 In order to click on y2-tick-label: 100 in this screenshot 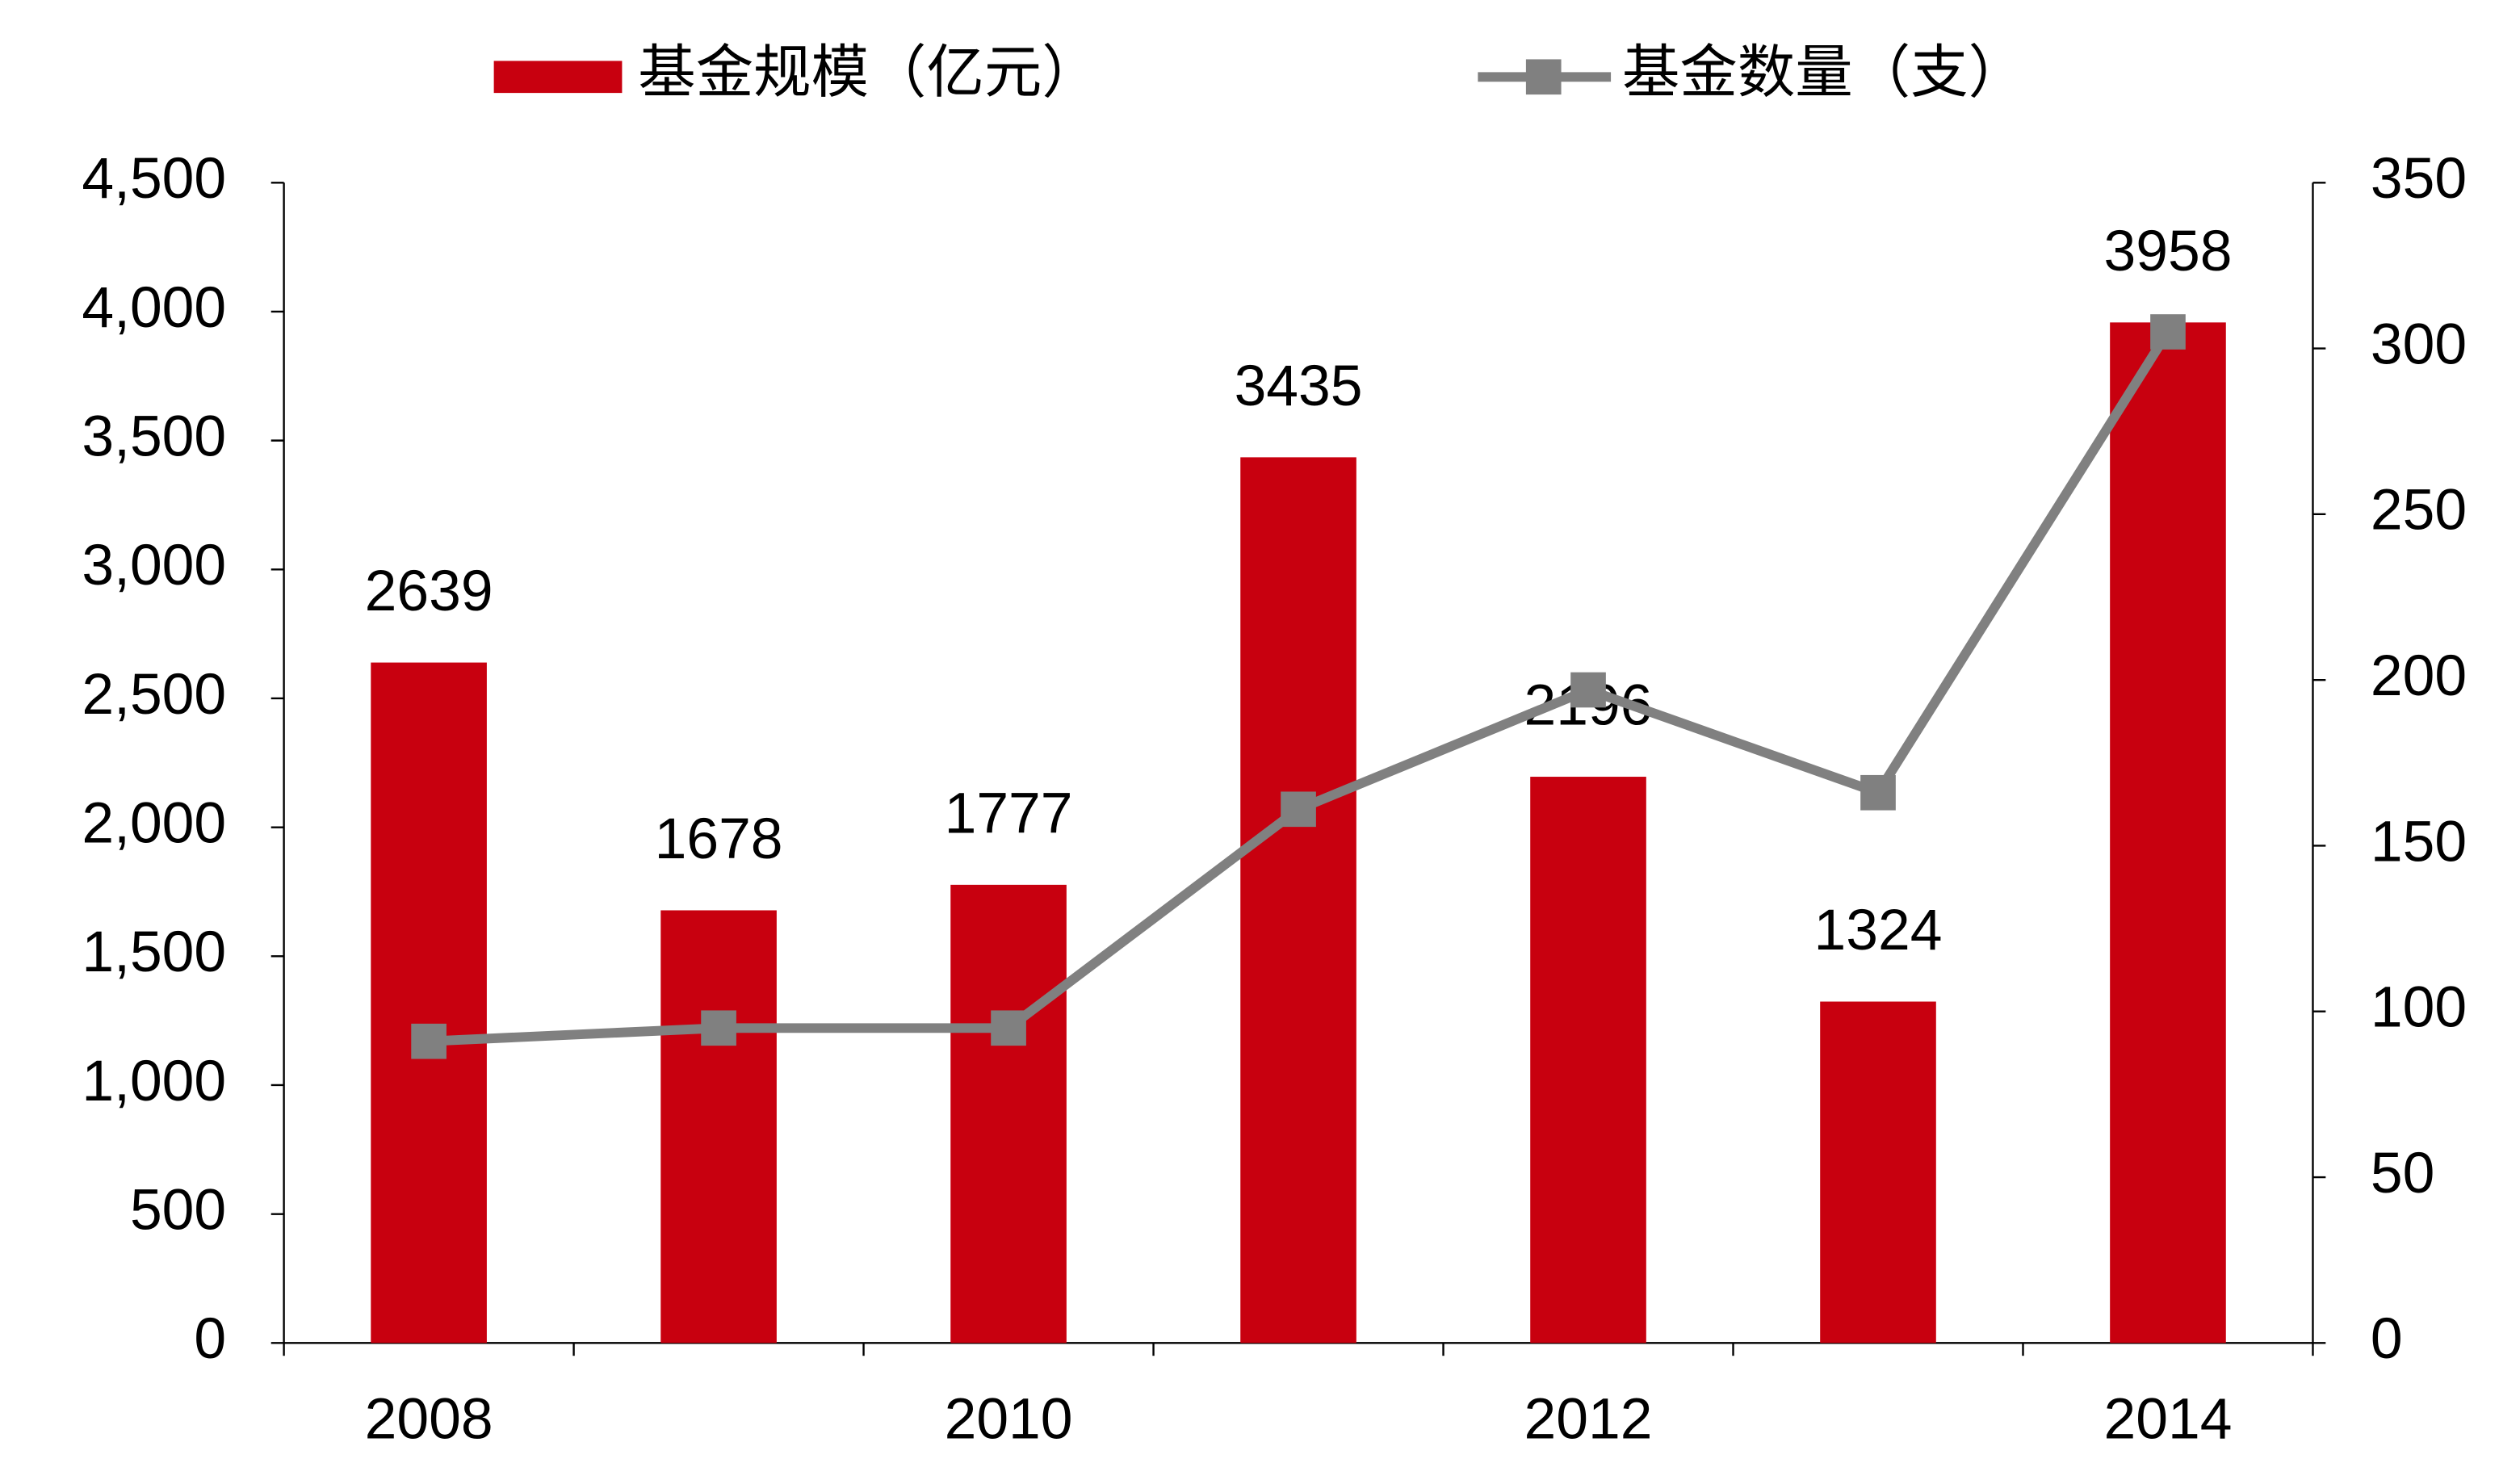, I will do `click(2419, 1007)`.